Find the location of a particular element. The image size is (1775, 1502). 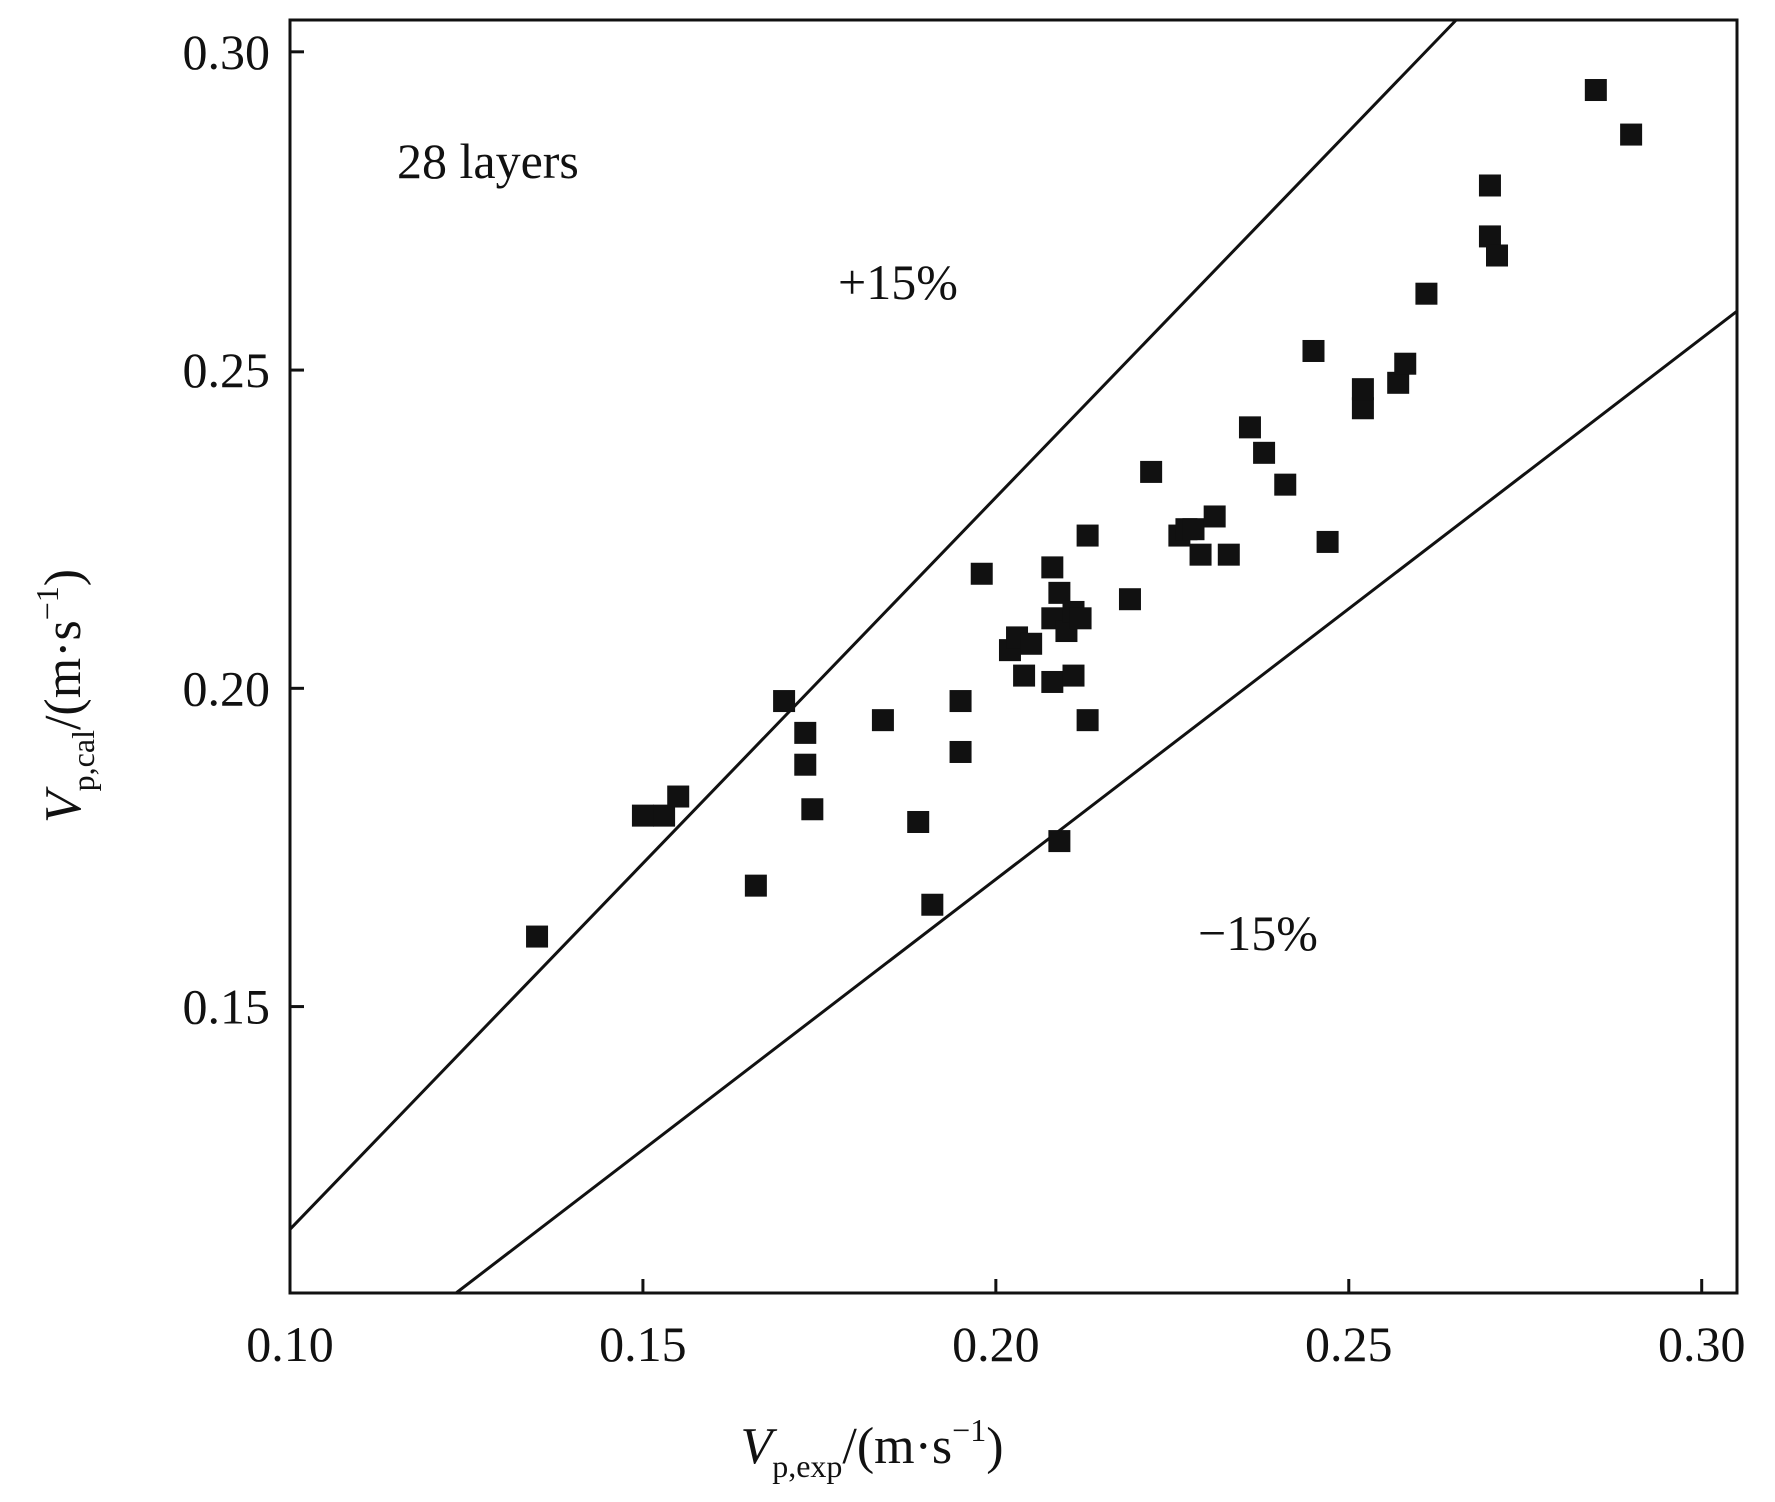

x-axis-var: V is located at coordinates (758, 1446).